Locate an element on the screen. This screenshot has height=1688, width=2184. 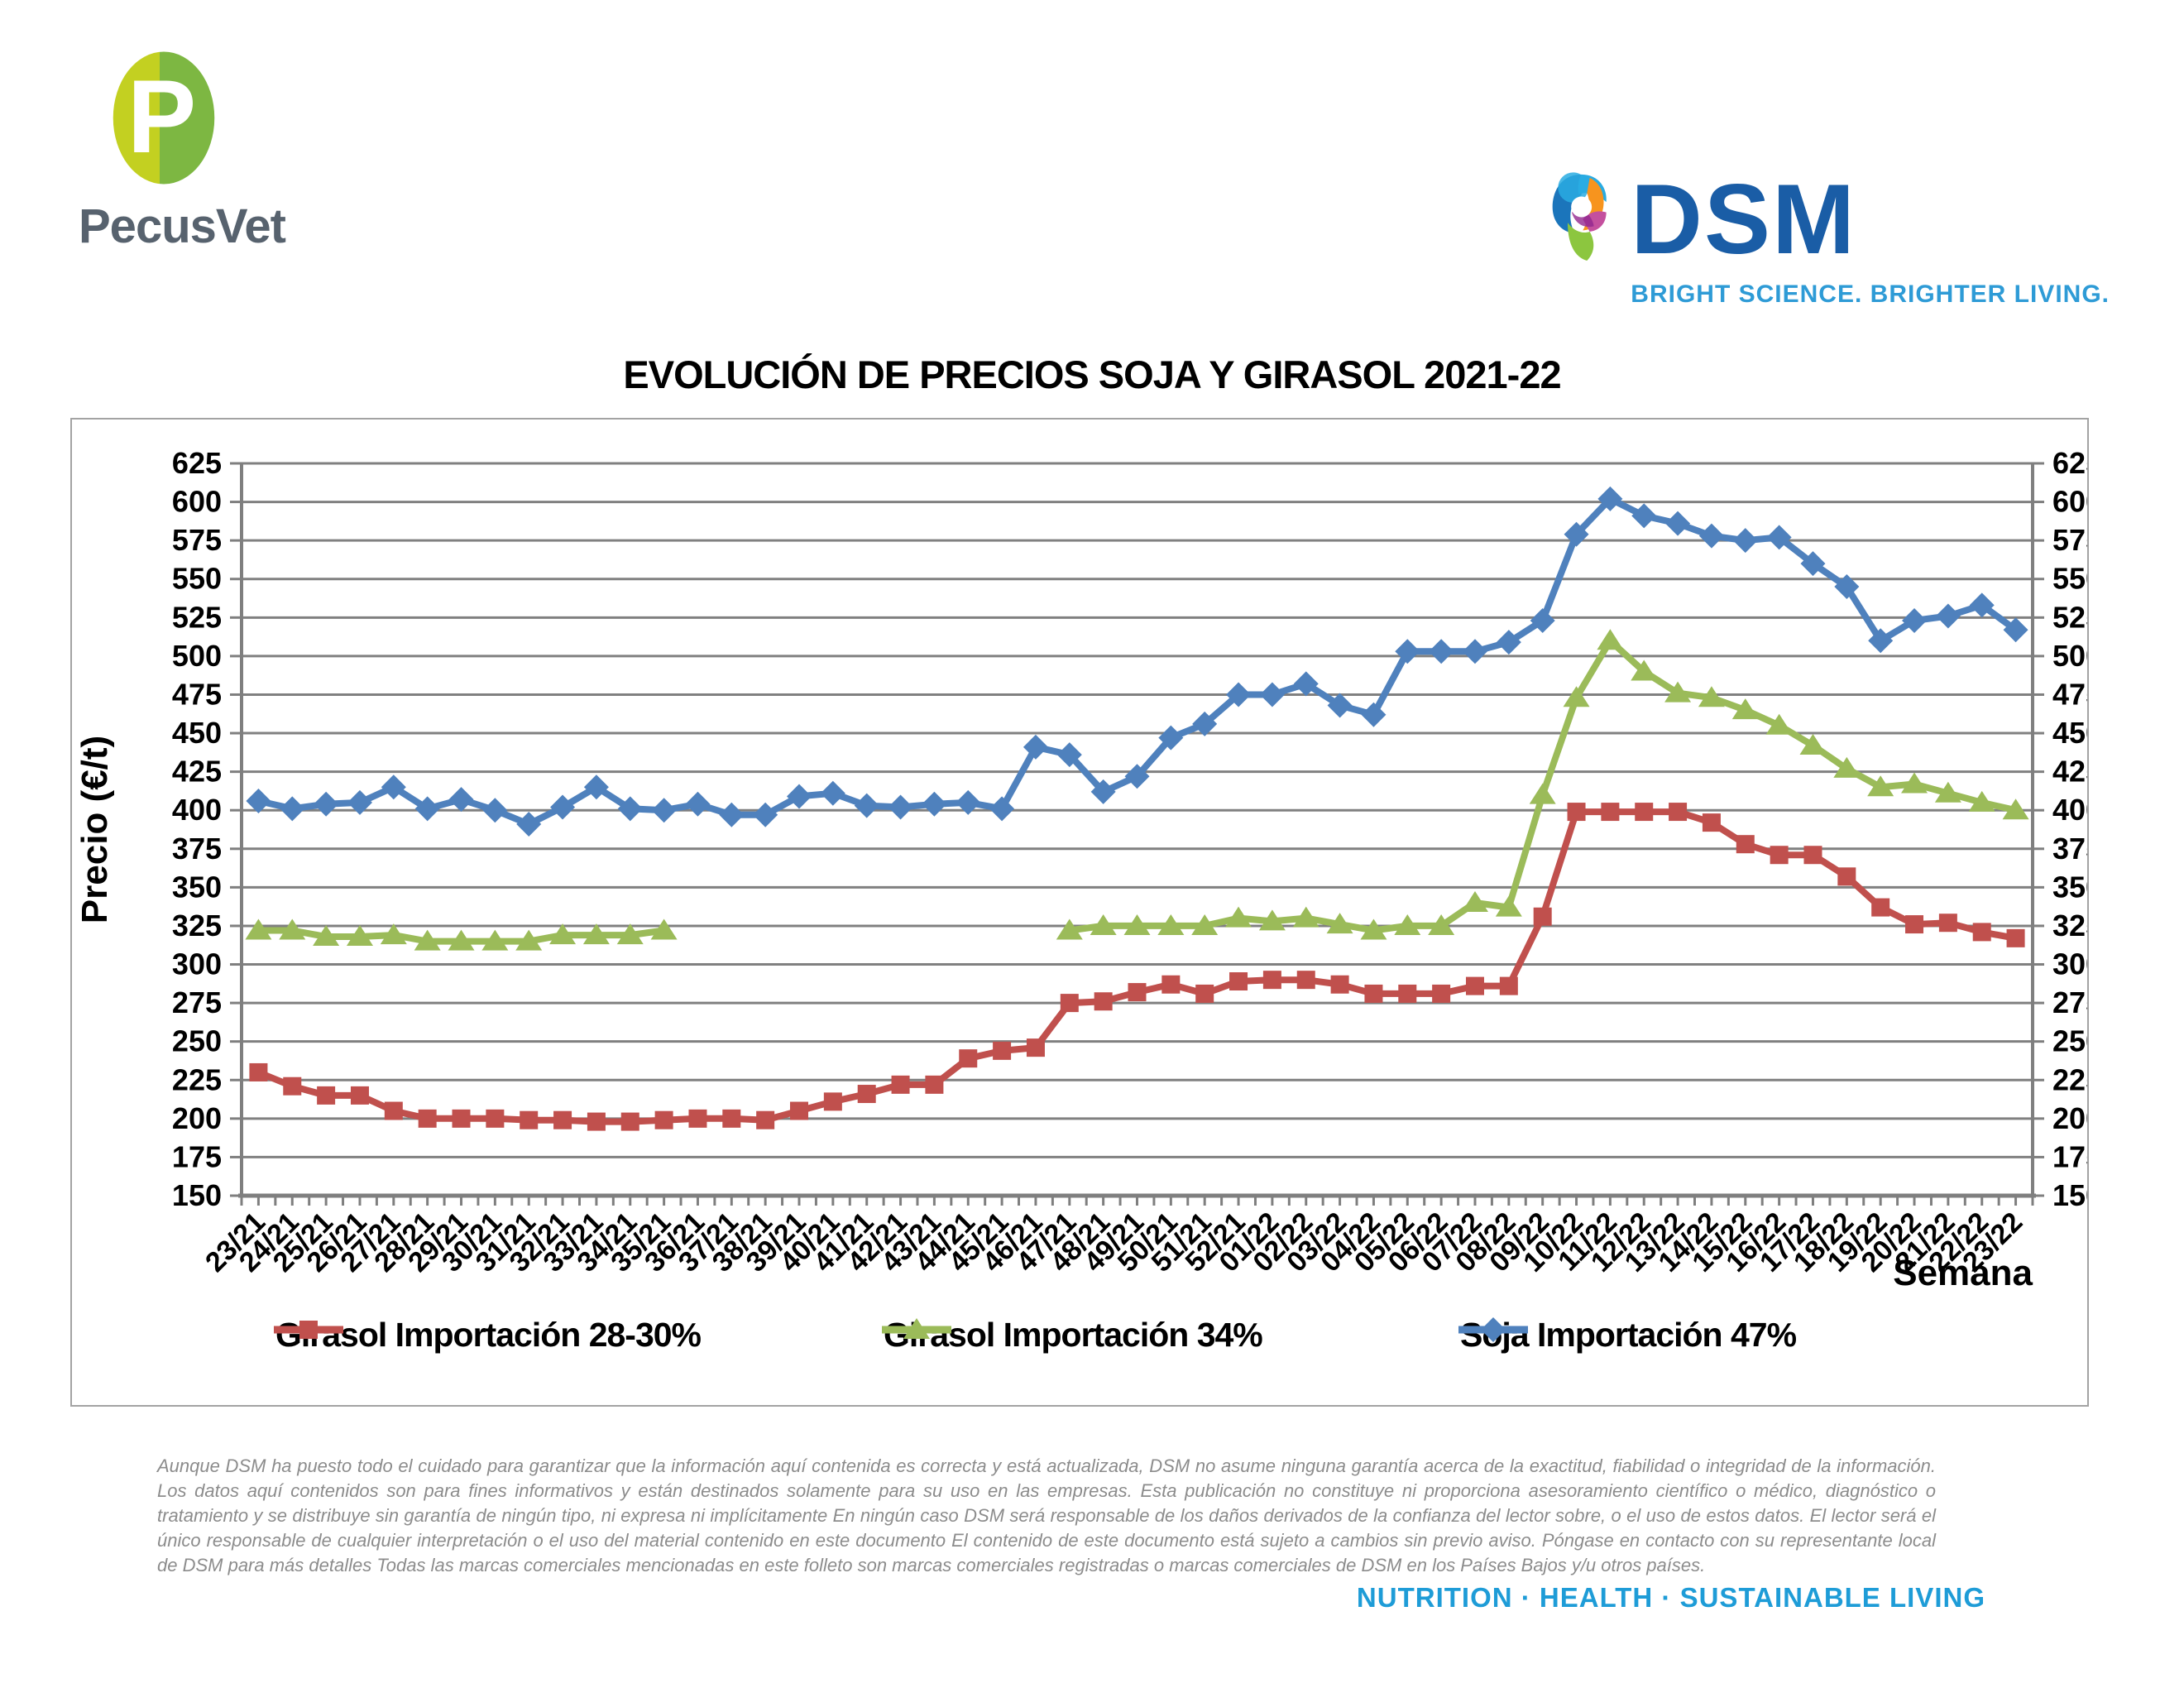
y-axis-tick-label: 500 is located at coordinates (197, 656).